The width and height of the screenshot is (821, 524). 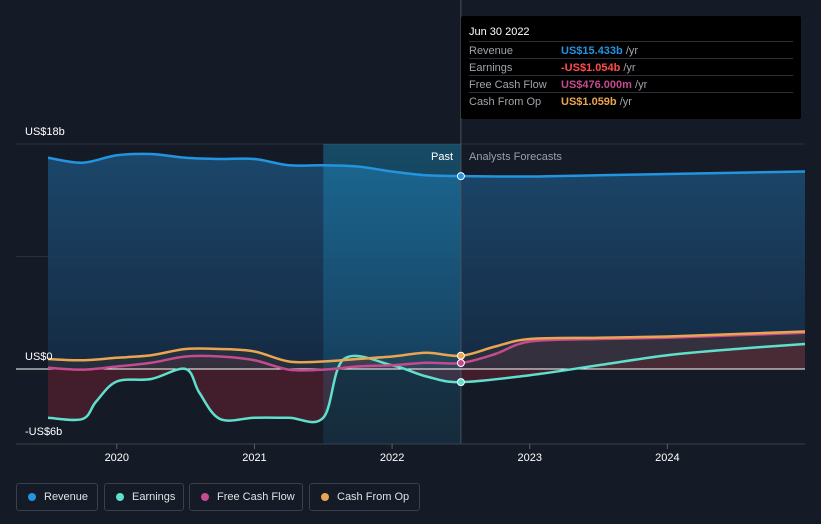 I want to click on cash-from-op-area, so click(x=426, y=350).